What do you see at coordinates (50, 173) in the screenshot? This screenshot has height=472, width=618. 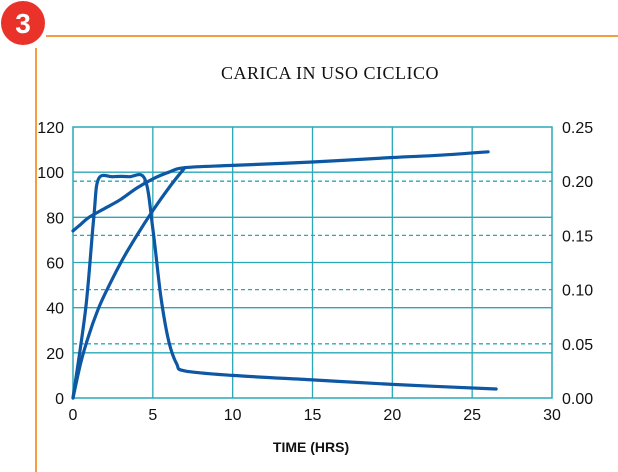 I see `y-tick-label: 100` at bounding box center [50, 173].